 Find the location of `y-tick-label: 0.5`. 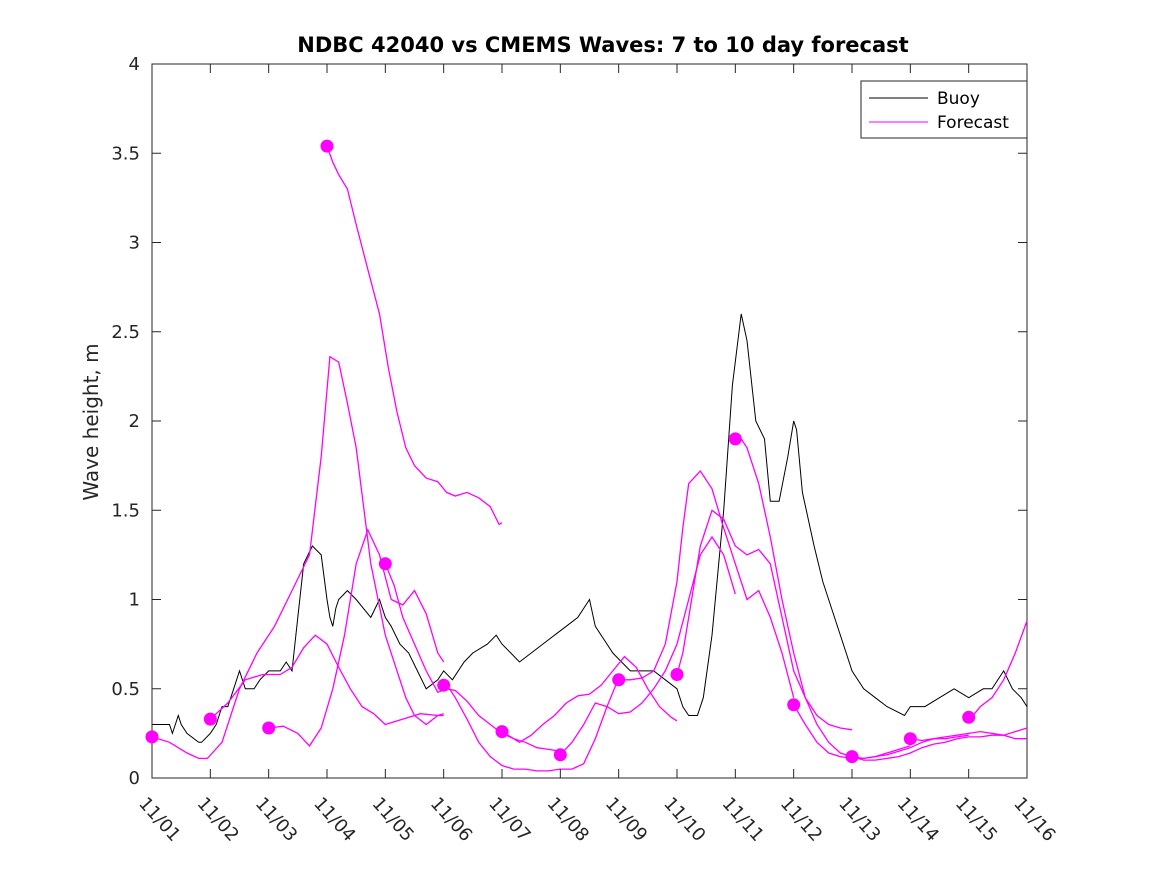

y-tick-label: 0.5 is located at coordinates (125, 689).